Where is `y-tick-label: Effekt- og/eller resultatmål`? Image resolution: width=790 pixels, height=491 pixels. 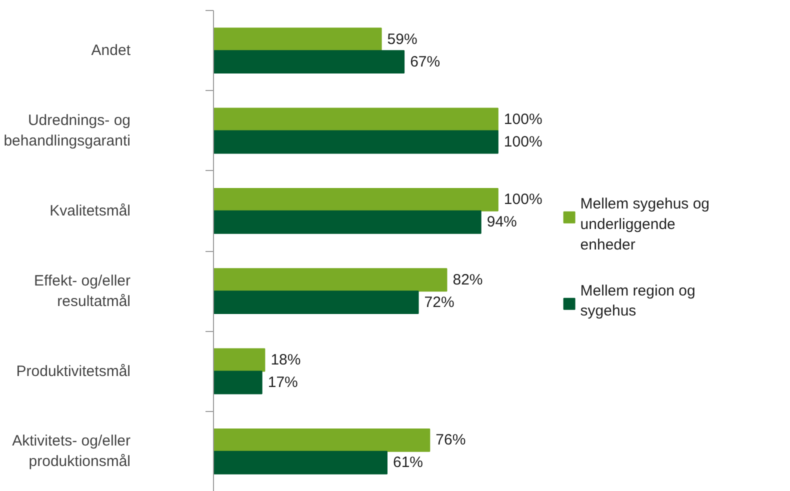 y-tick-label: Effekt- og/eller resultatmål is located at coordinates (82, 291).